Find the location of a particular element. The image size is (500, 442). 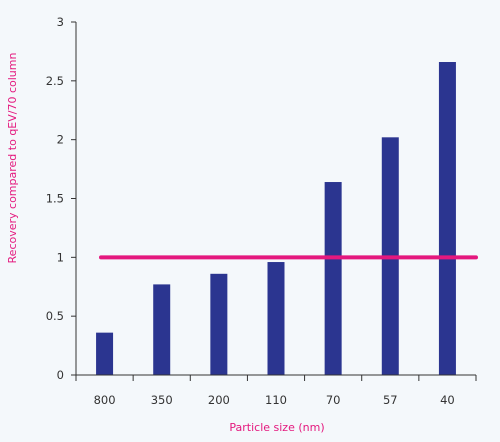

y-axis-title: Recovery compared to qEV/70 column is located at coordinates (12, 158).